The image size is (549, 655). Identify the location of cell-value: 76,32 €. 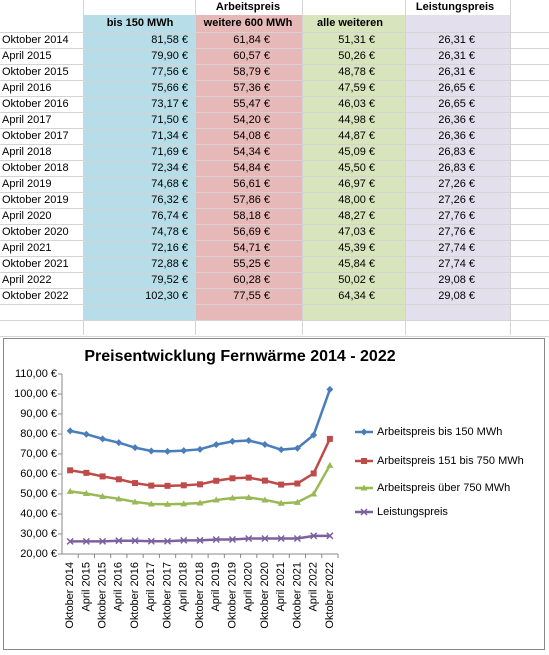
(169, 200).